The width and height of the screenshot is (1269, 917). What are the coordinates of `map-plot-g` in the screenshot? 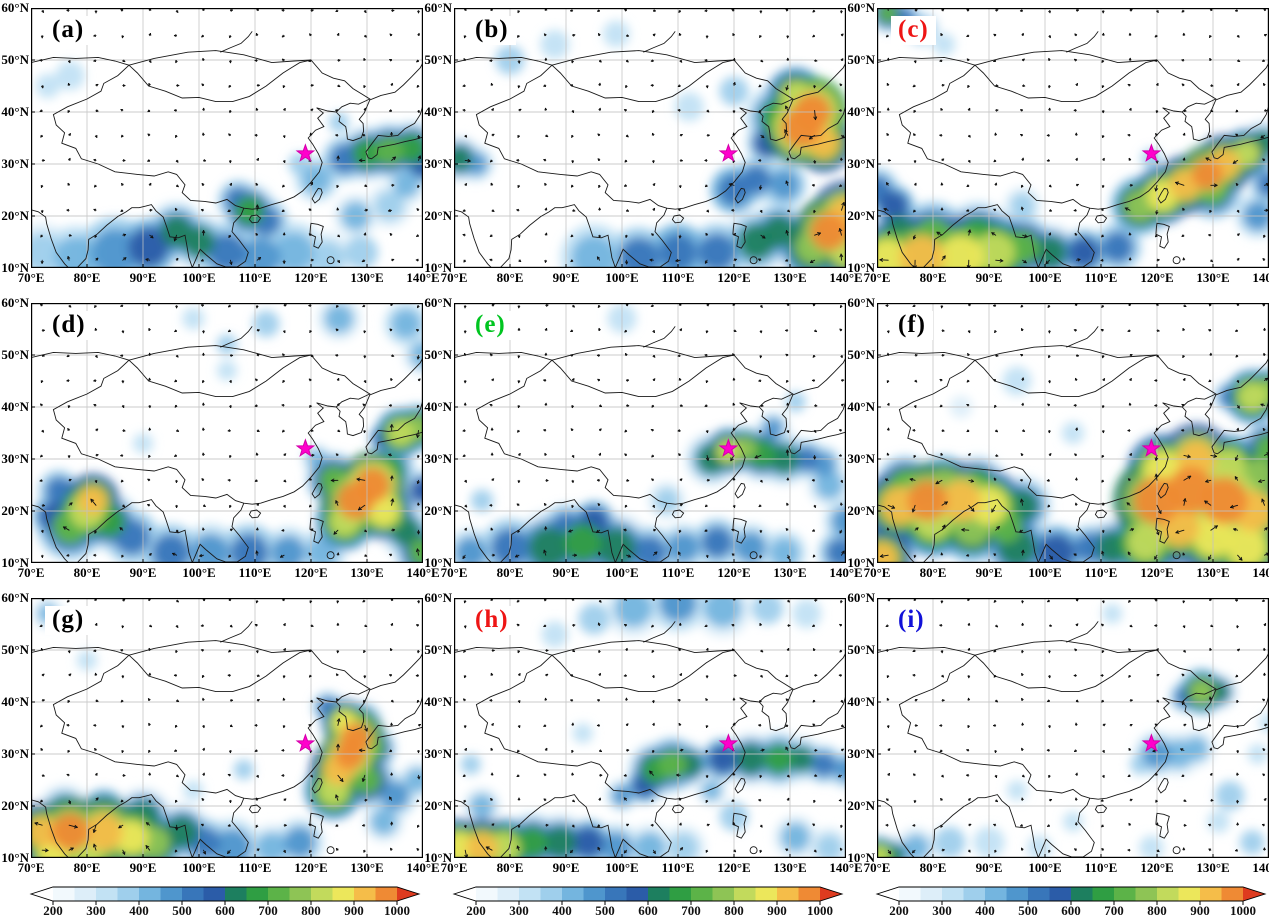 It's located at (227, 728).